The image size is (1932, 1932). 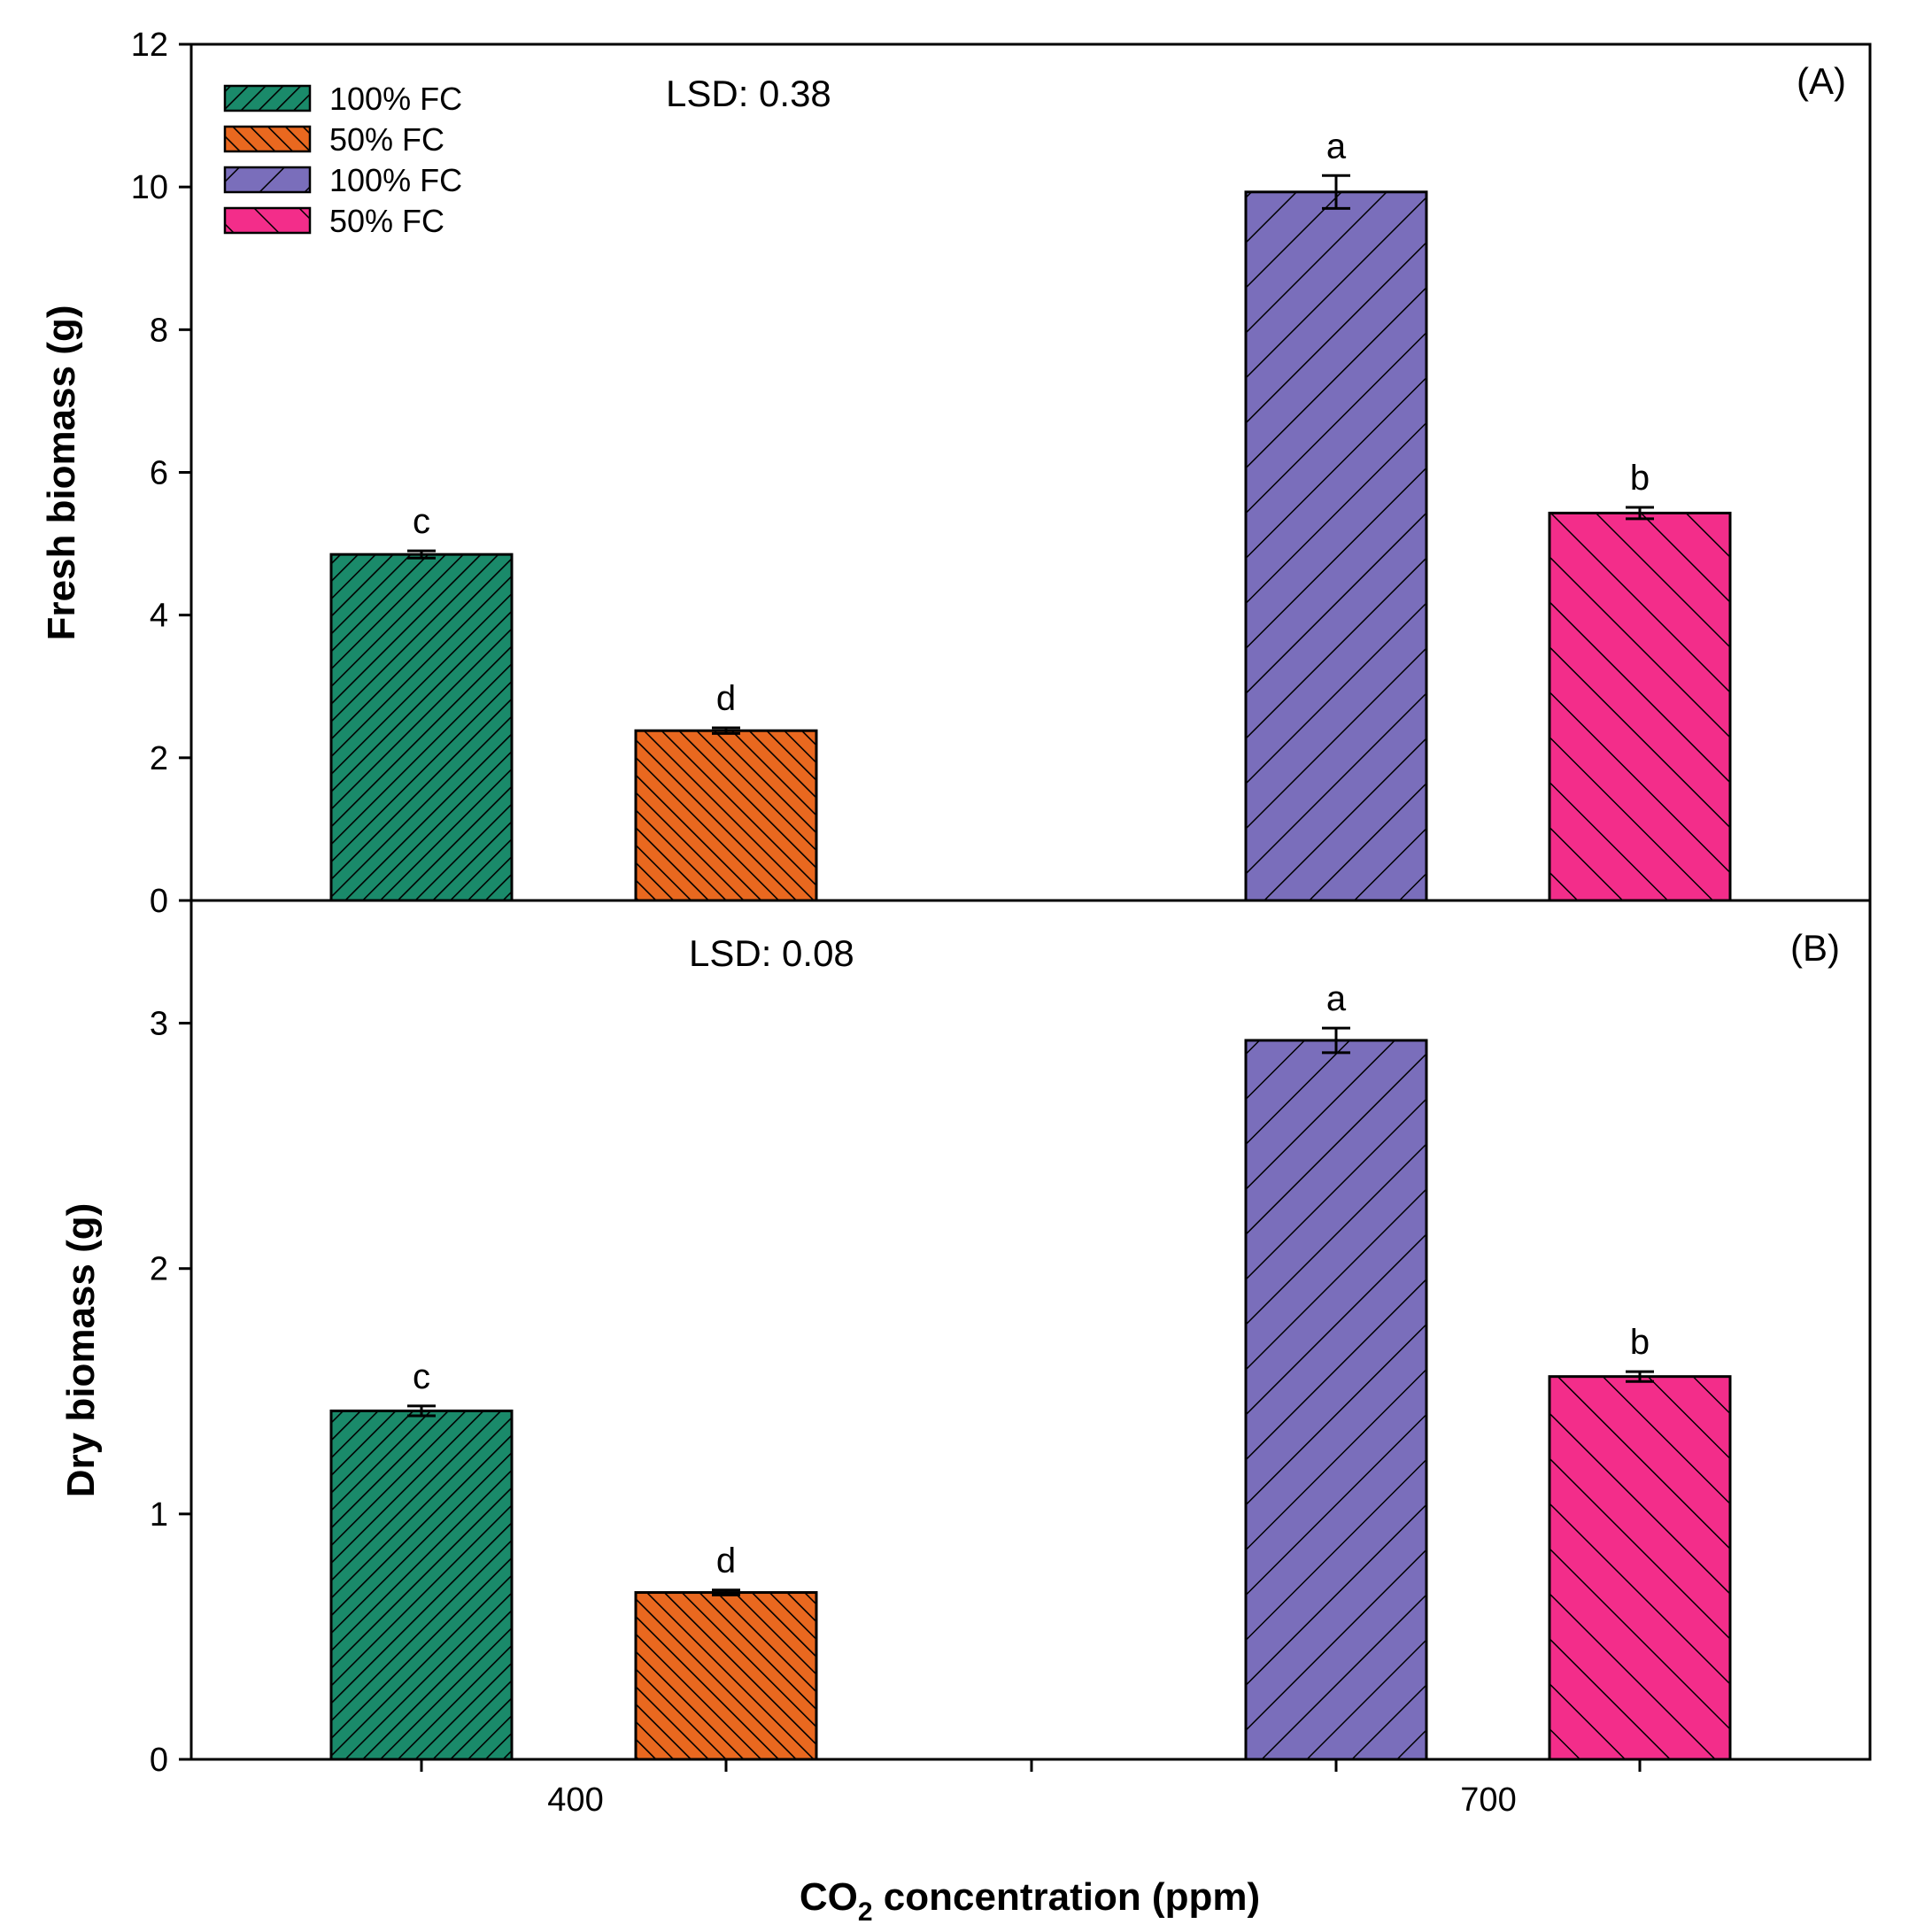 I want to click on panel-b-lsd-annotation: LSD: 0.08, so click(x=771, y=953).